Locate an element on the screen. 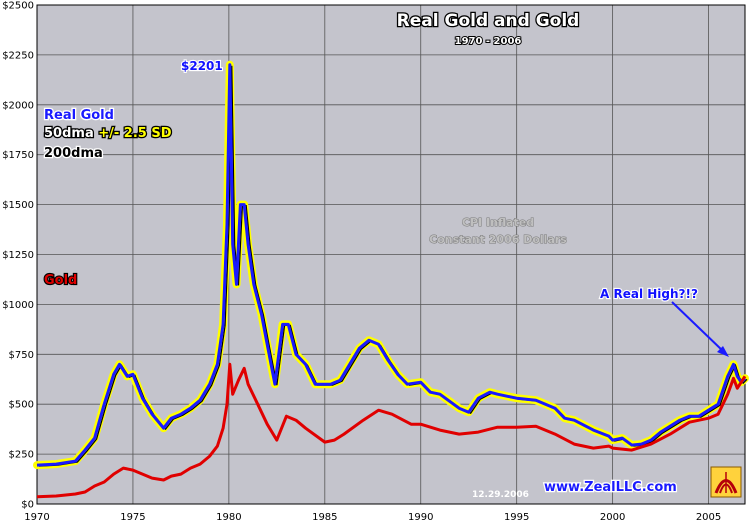 This screenshot has height=525, width=750. annotation-arrowhead is located at coordinates (723, 351).